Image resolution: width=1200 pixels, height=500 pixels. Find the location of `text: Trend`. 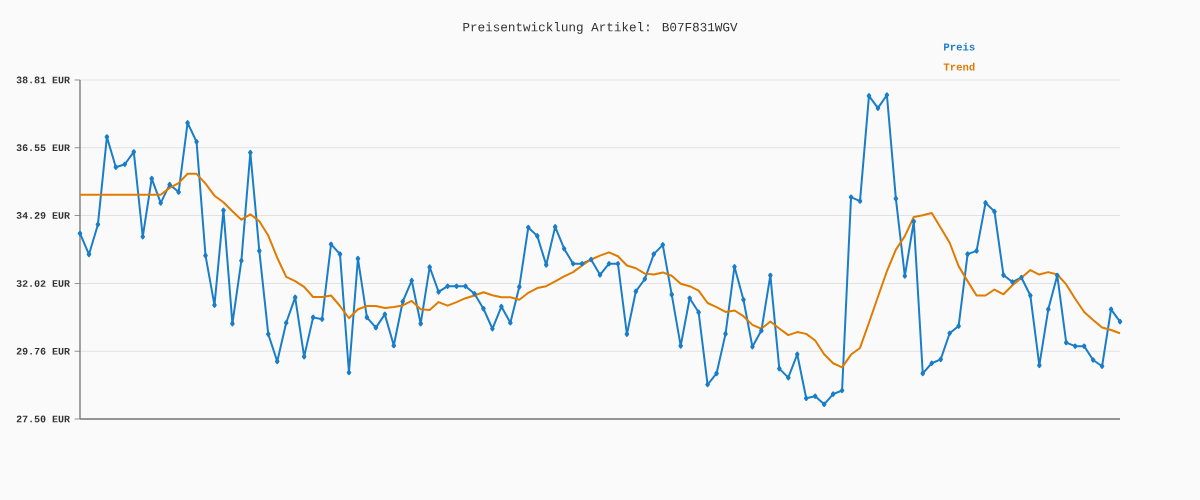

text: Trend is located at coordinates (959, 66).